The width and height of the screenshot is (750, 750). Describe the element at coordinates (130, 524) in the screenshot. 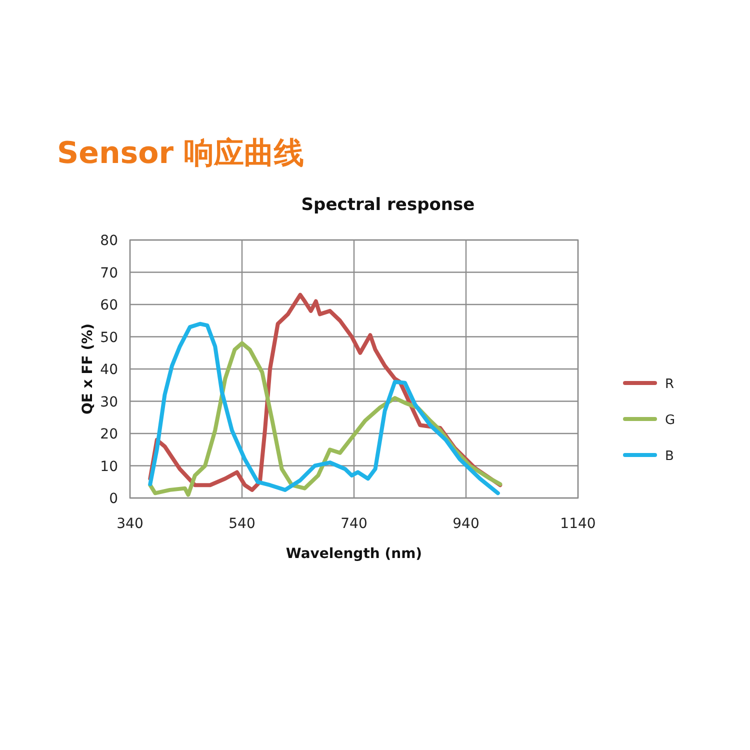

I see `x-tick-label: 340` at that location.